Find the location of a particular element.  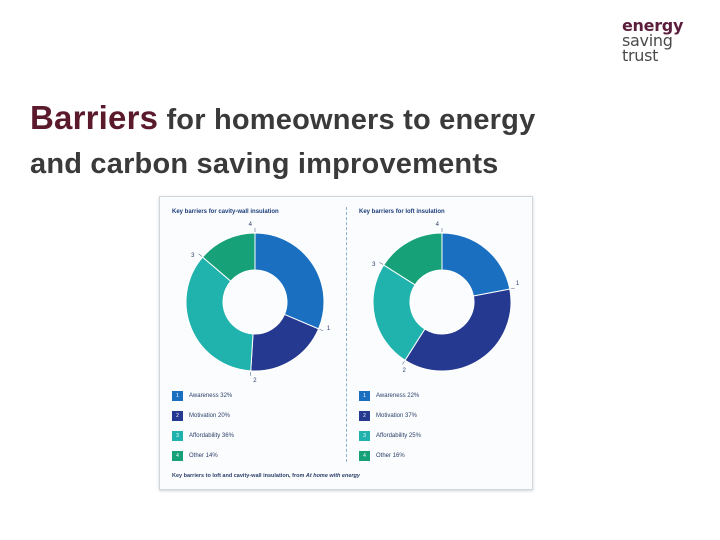

loft-slice-affordability is located at coordinates (399, 312).